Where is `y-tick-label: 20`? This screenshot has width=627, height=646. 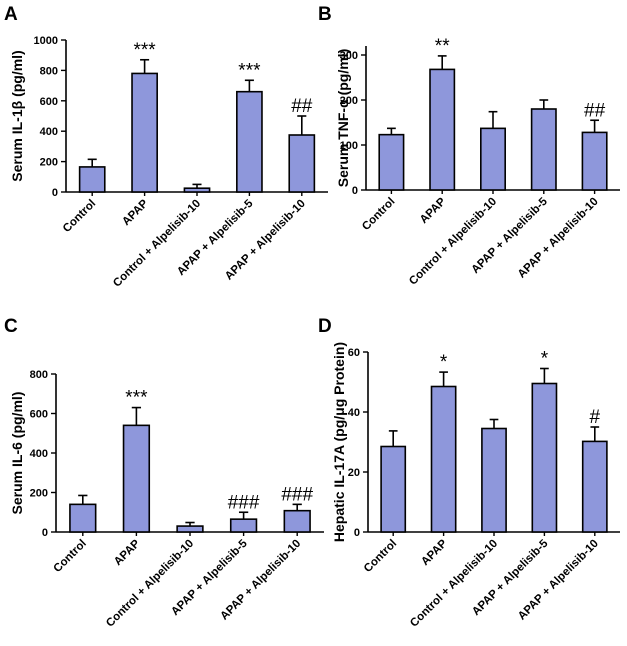
y-tick-label: 20 is located at coordinates (354, 473).